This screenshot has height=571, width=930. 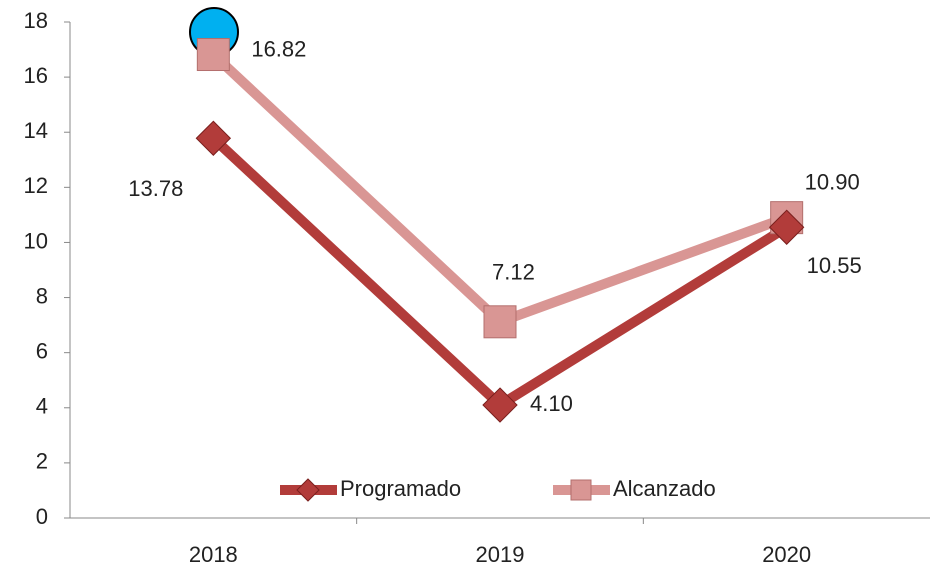 I want to click on y-tick-label: 4, so click(x=42, y=406).